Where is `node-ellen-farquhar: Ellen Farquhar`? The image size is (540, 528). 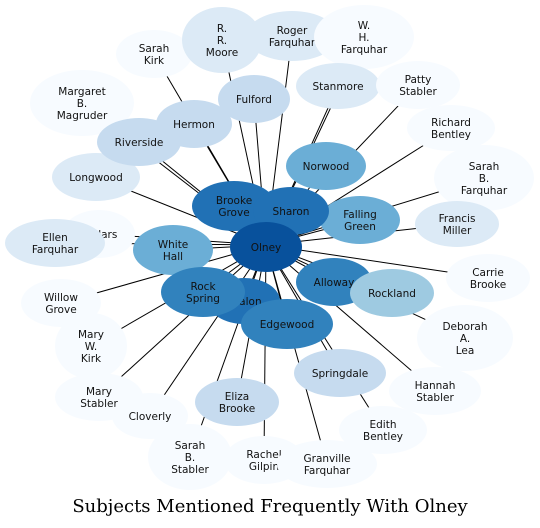 node-ellen-farquhar: Ellen Farquhar is located at coordinates (55, 243).